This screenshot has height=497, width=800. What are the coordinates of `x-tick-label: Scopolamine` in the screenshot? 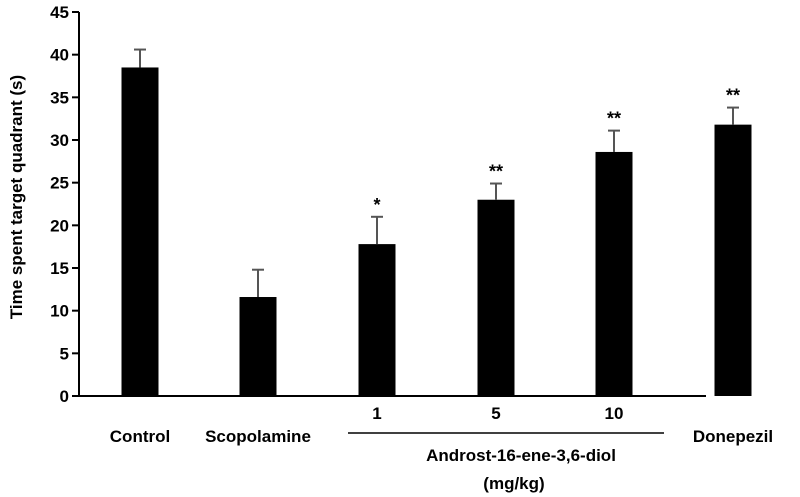 It's located at (258, 436).